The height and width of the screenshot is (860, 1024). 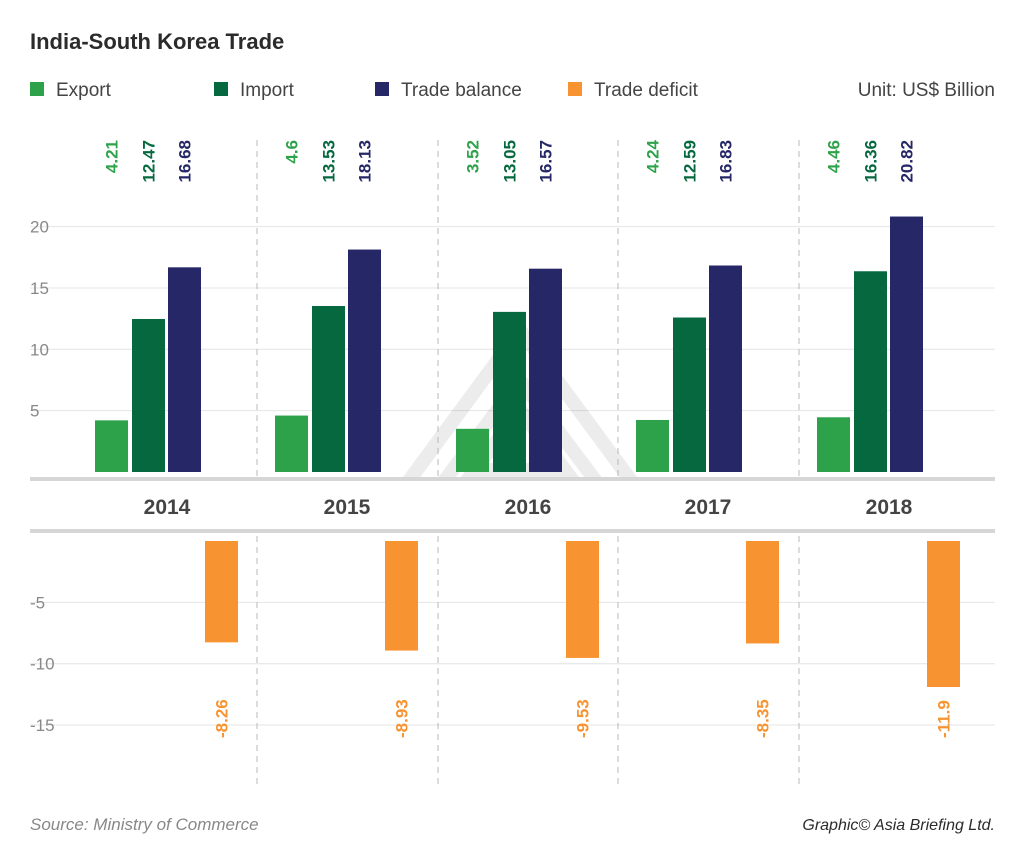 What do you see at coordinates (328, 388) in the screenshot?
I see `import-bar-2015` at bounding box center [328, 388].